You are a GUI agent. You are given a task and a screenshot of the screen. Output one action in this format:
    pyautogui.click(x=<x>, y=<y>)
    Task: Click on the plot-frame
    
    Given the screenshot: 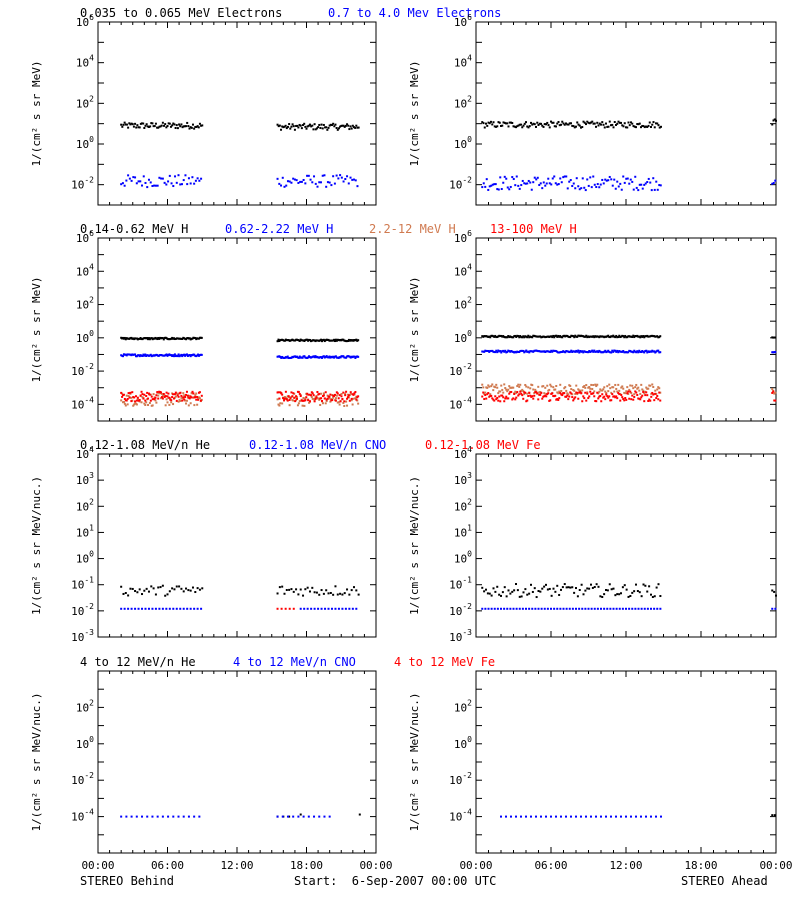 What is the action you would take?
    pyautogui.click(x=237, y=329)
    